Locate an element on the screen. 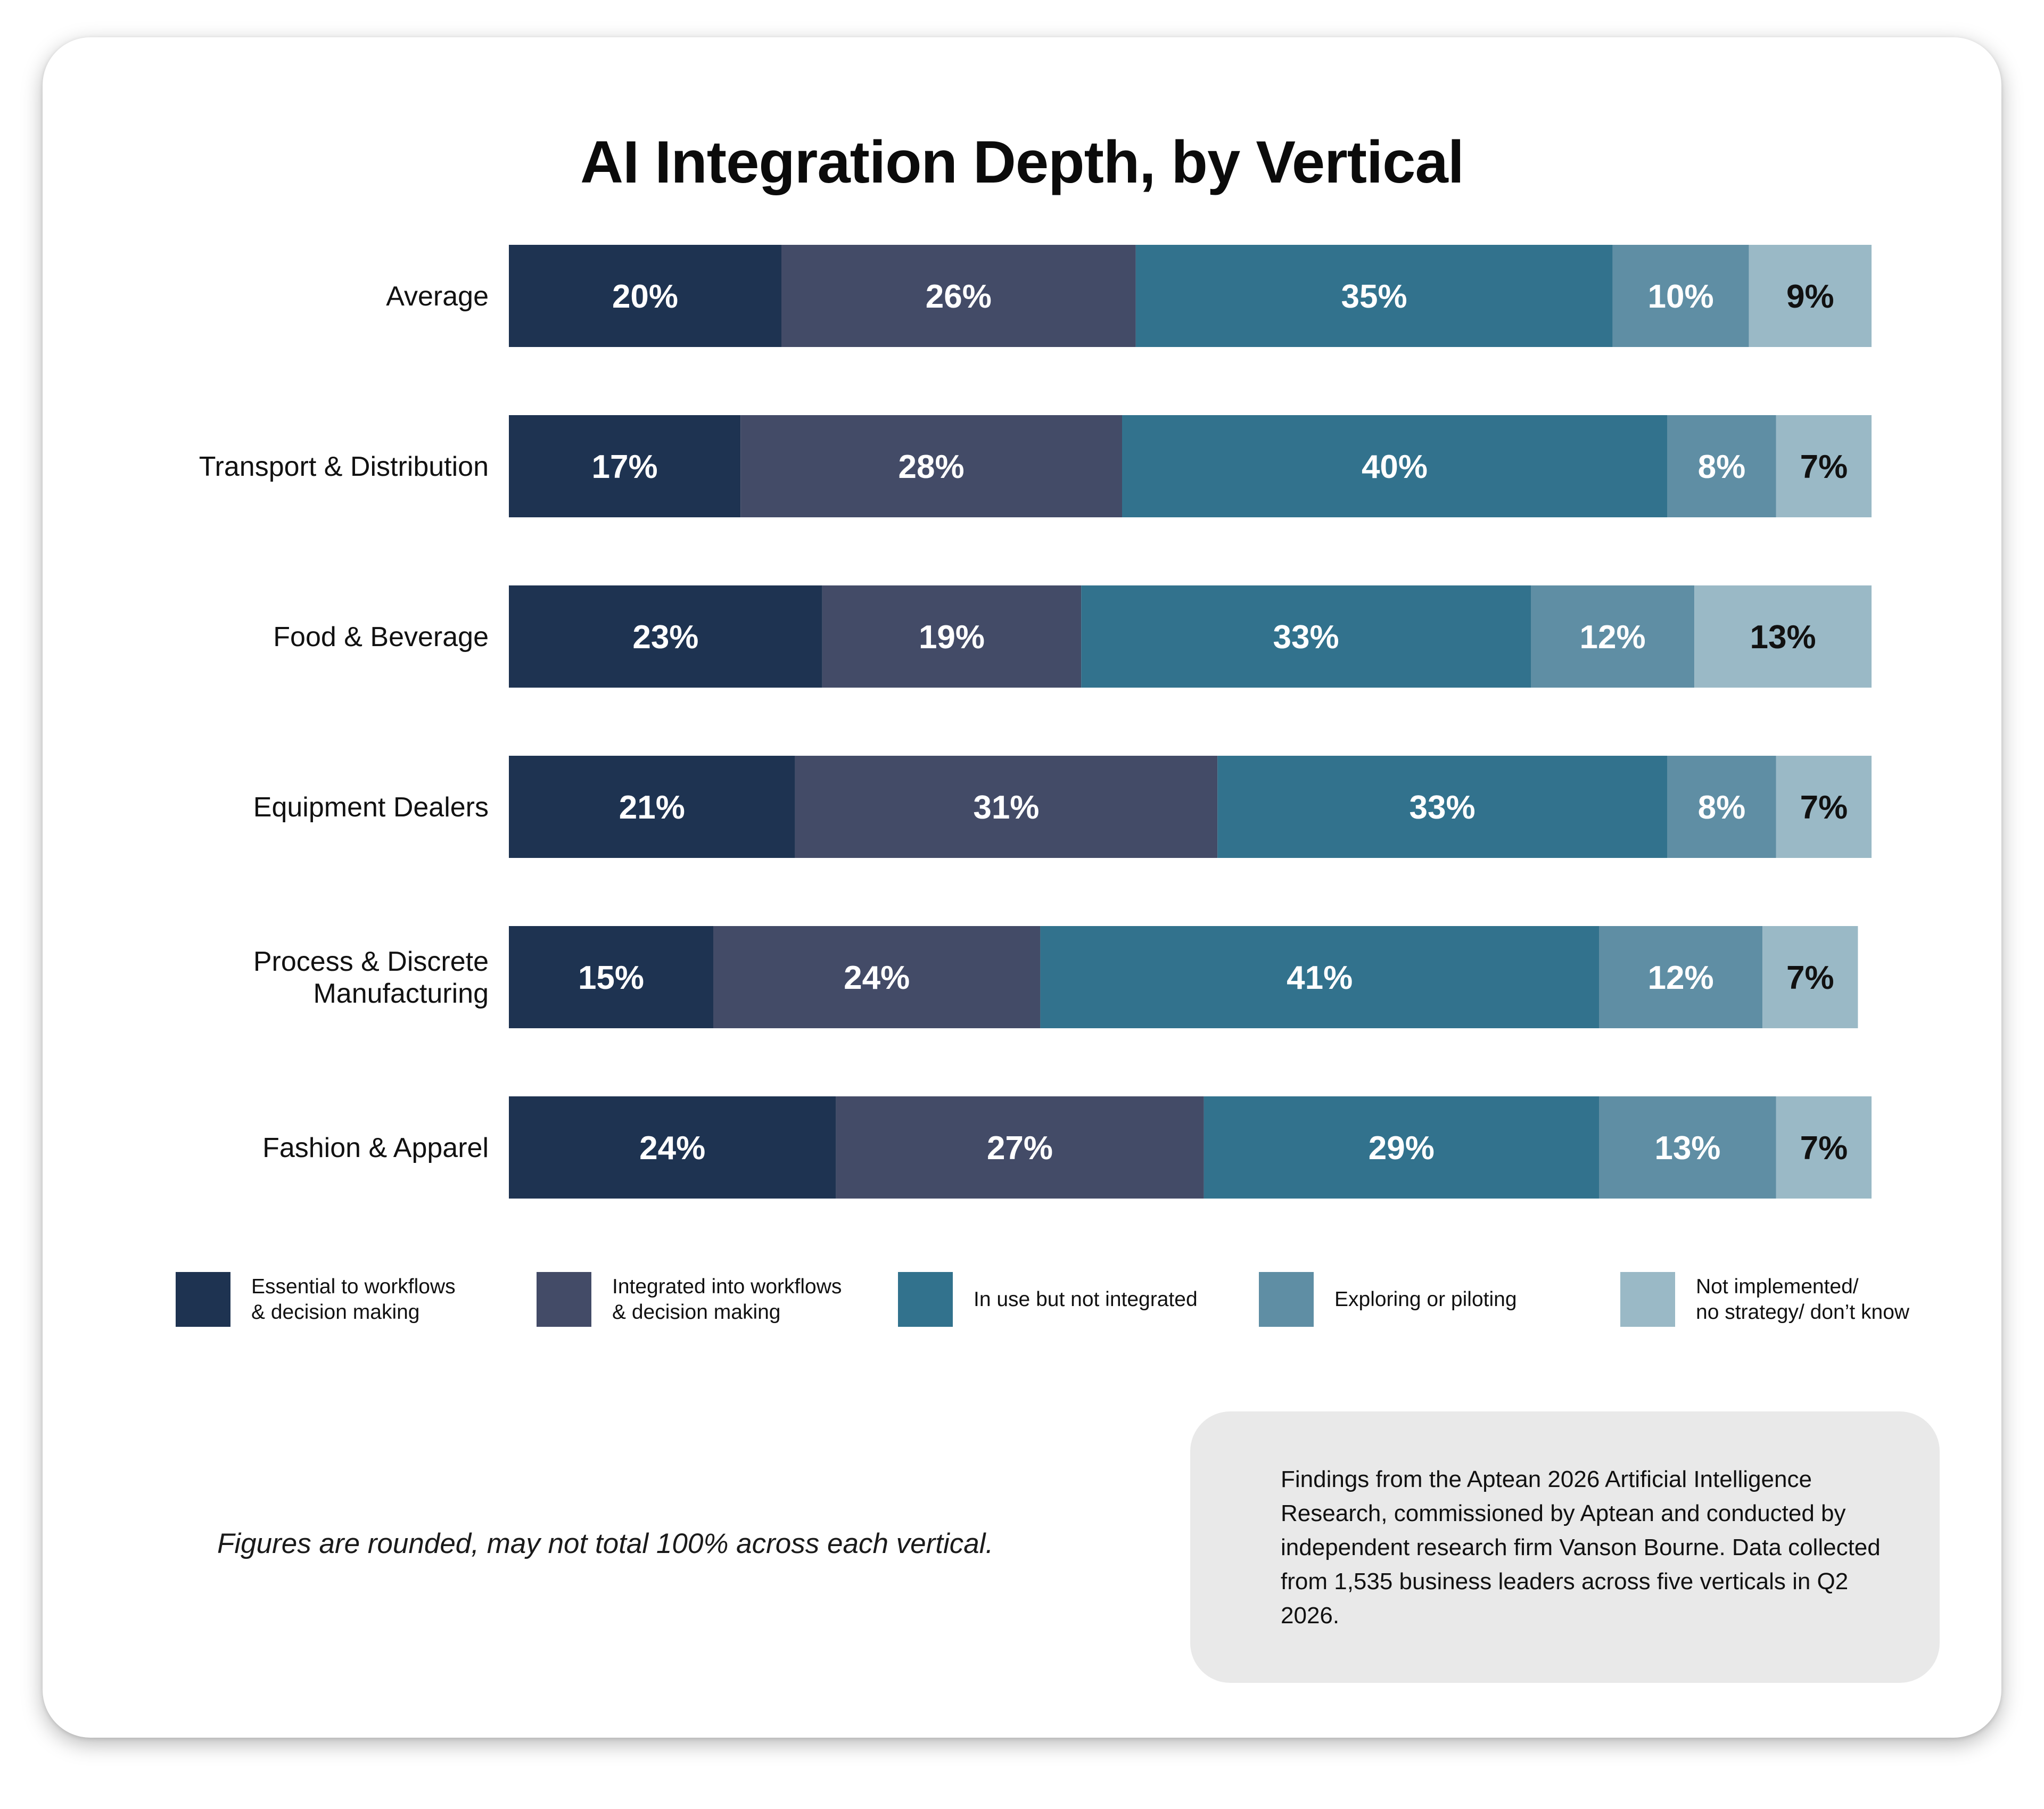 The height and width of the screenshot is (1809, 2044). data-label: 21% is located at coordinates (652, 807).